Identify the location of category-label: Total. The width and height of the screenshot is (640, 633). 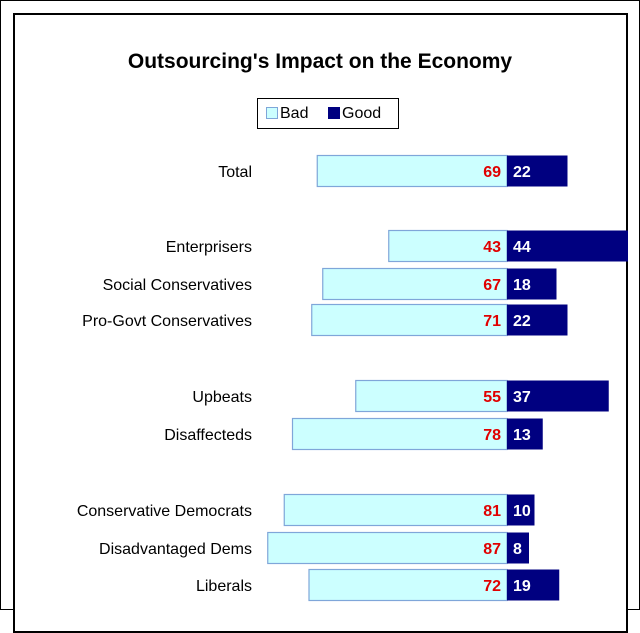
(235, 172).